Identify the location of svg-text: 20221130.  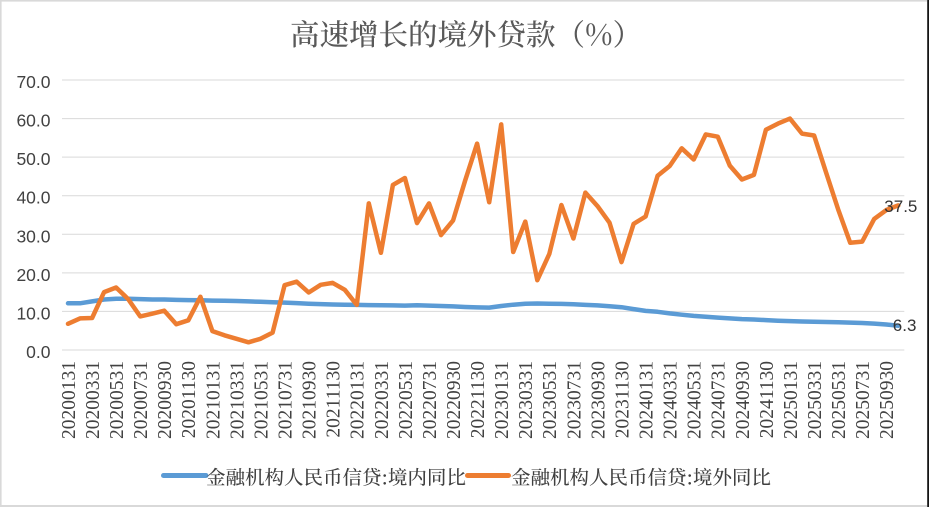
(478, 399).